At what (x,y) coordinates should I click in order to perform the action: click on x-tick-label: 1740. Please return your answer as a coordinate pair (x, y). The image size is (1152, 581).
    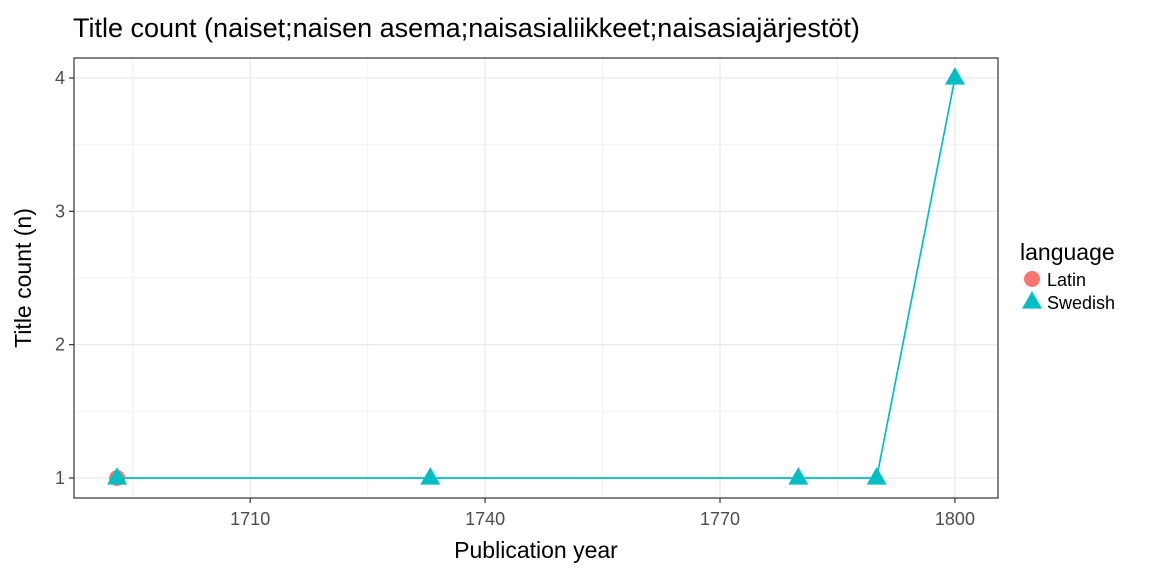
    Looking at the image, I should click on (485, 519).